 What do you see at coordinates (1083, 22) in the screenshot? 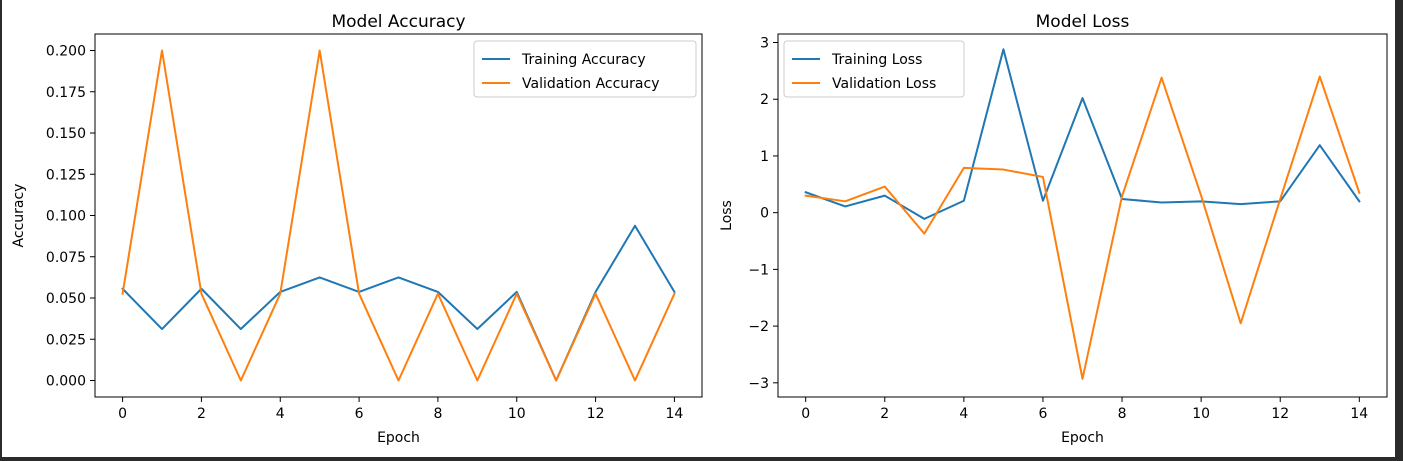
I see `chart-title: Model Loss` at bounding box center [1083, 22].